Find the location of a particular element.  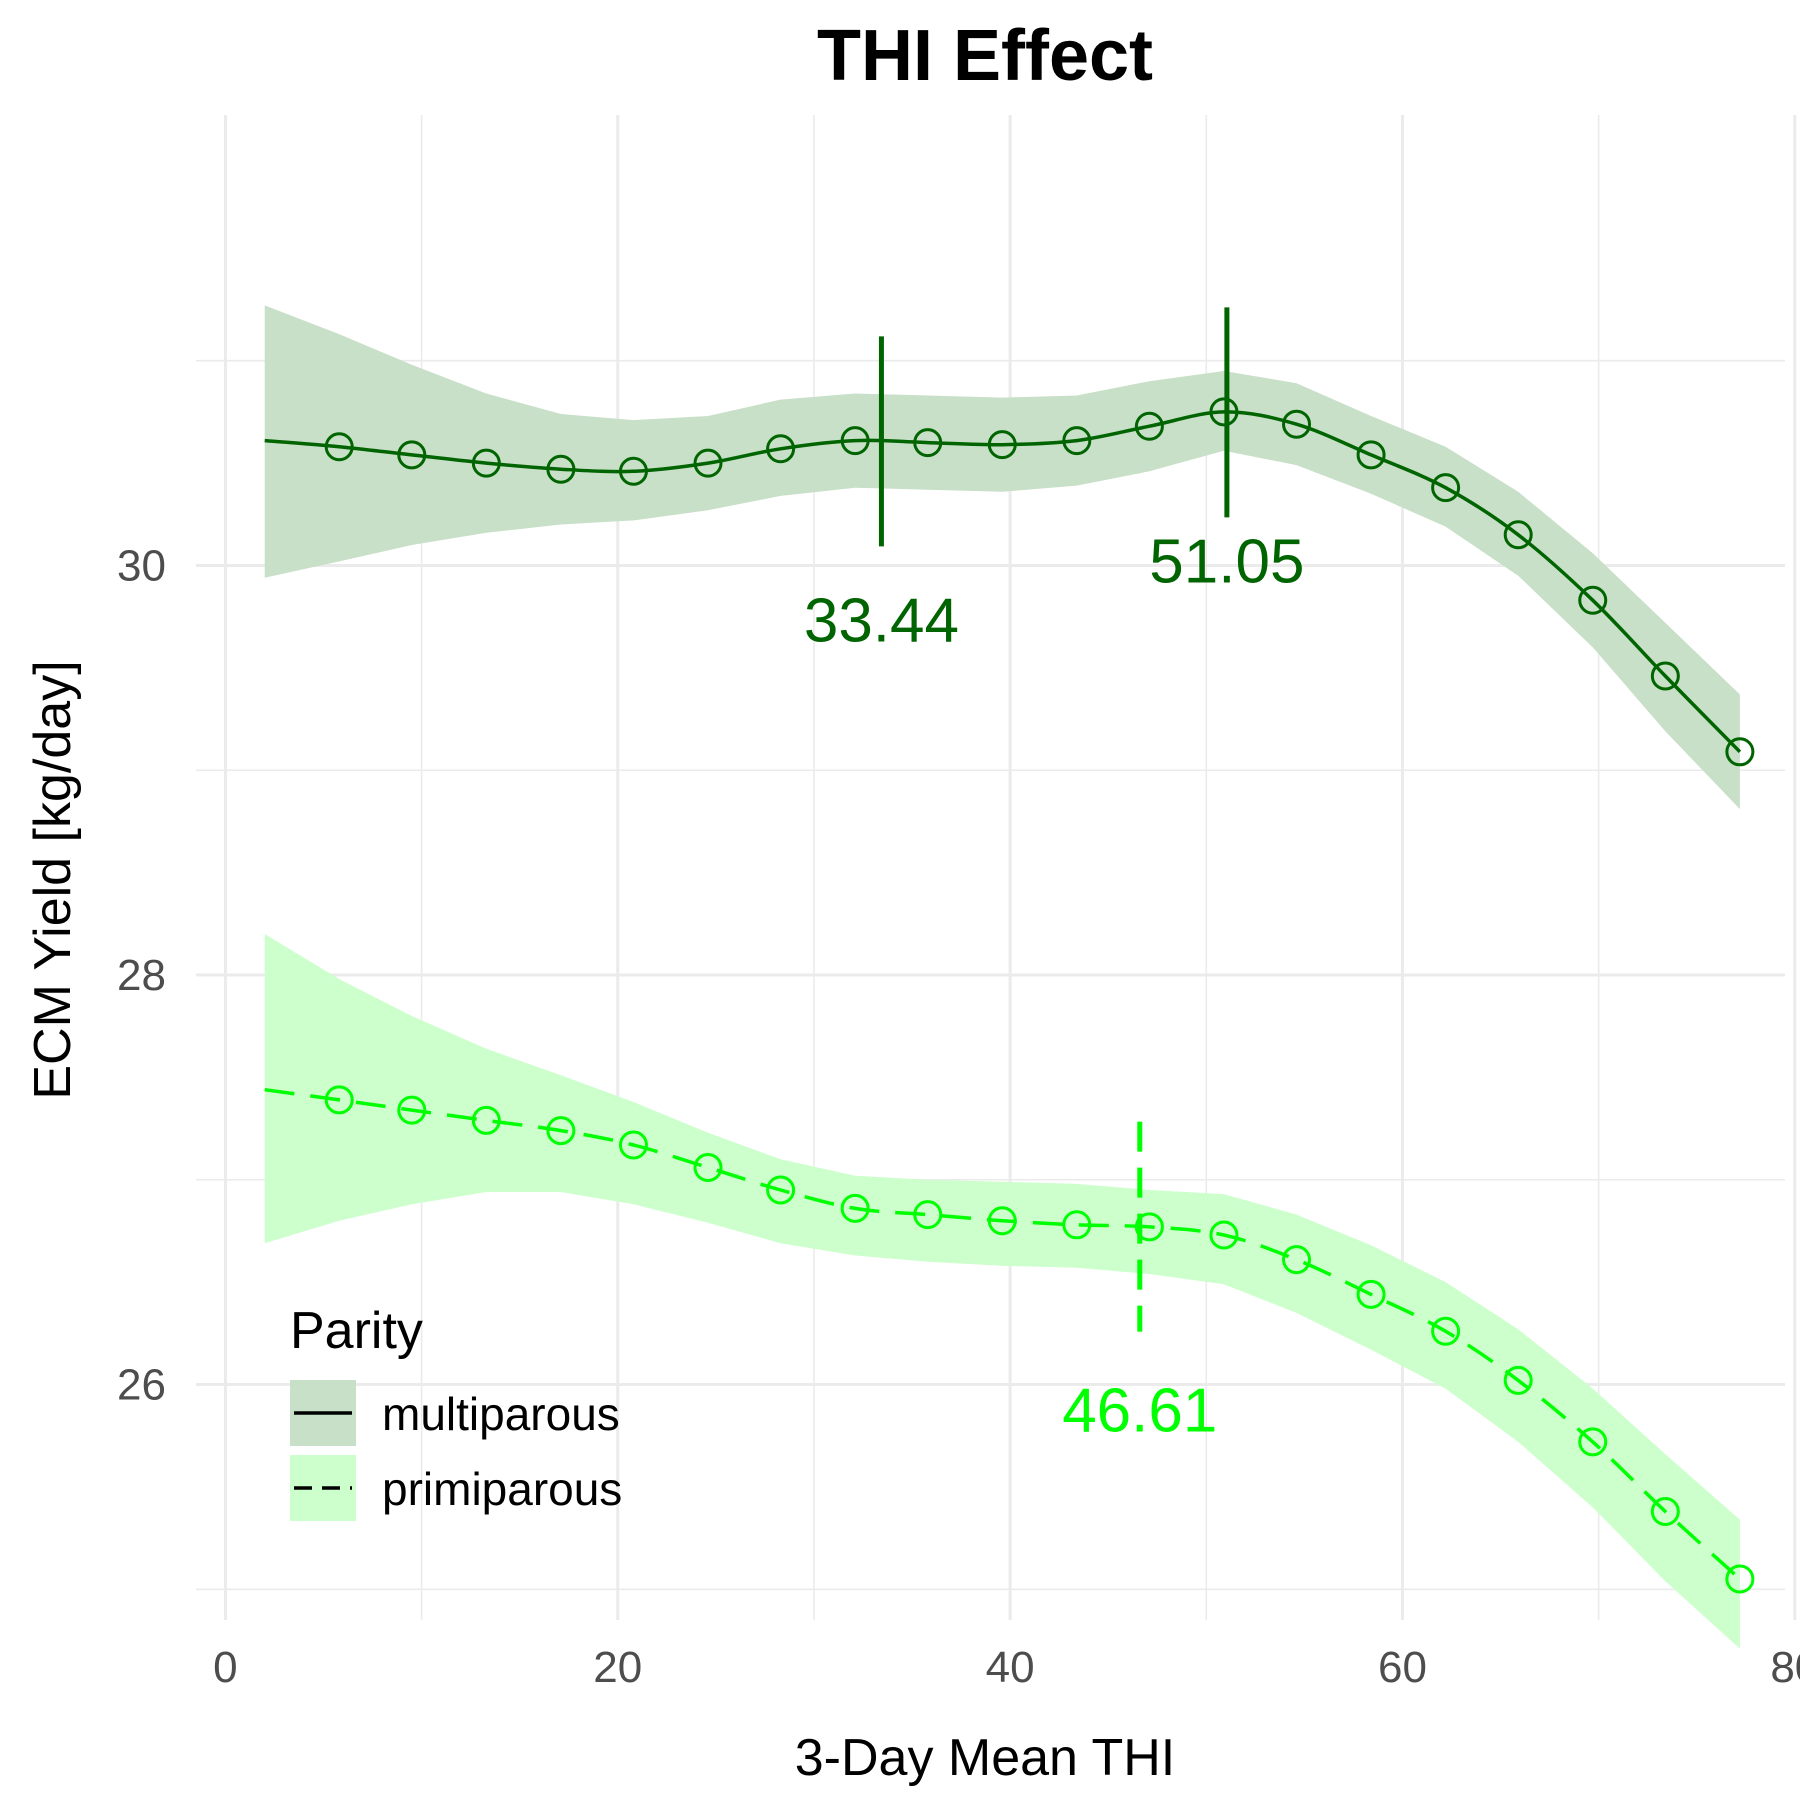

x-tick-label: 80 is located at coordinates (1785, 1667).